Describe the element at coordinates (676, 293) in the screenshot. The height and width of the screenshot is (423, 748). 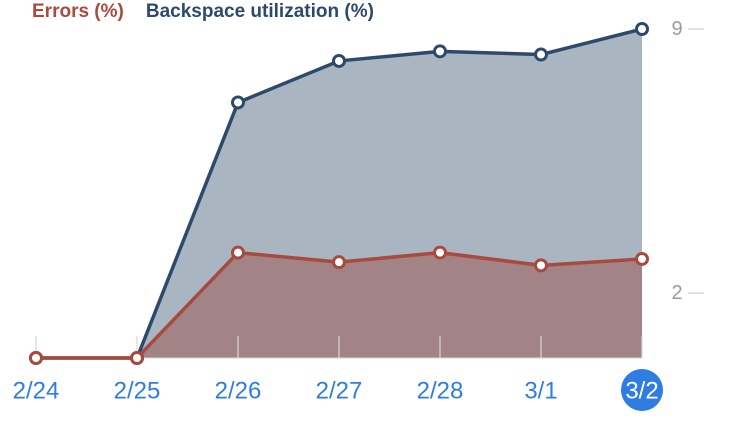
I see `y-tick-label-0: 2` at that location.